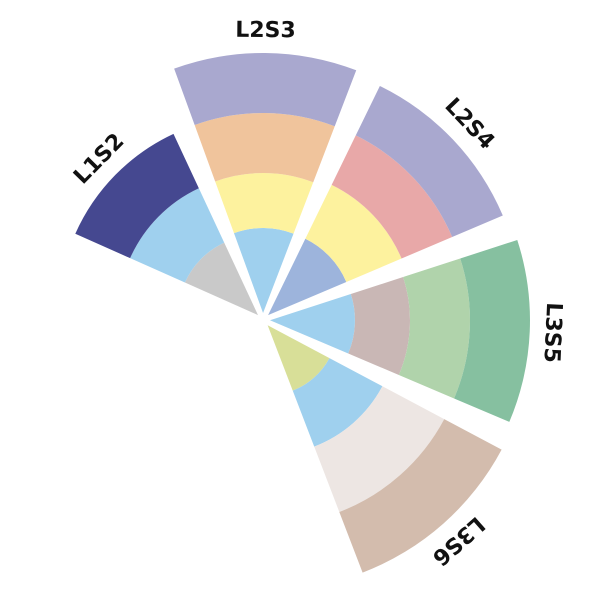 This screenshot has width=600, height=600. I want to click on sector-label: L3S5, so click(552, 333).